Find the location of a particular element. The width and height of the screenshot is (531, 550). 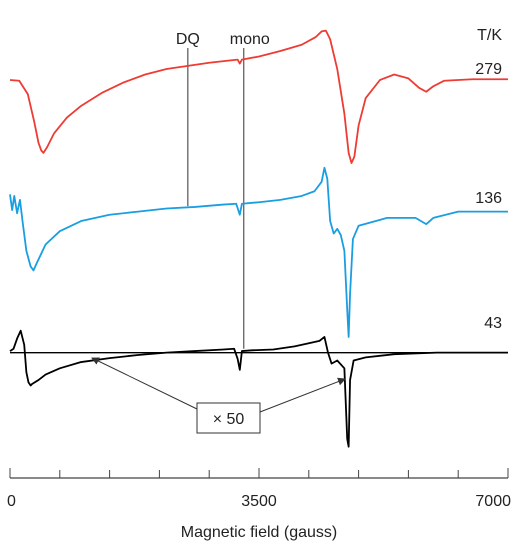

arrow-right is located at coordinates (302, 395).